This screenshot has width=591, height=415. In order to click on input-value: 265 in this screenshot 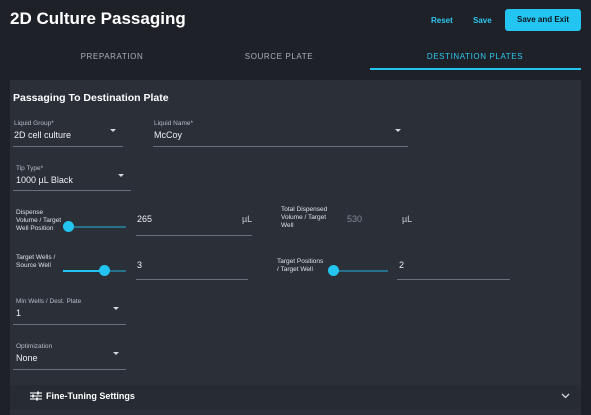, I will do `click(145, 219)`.